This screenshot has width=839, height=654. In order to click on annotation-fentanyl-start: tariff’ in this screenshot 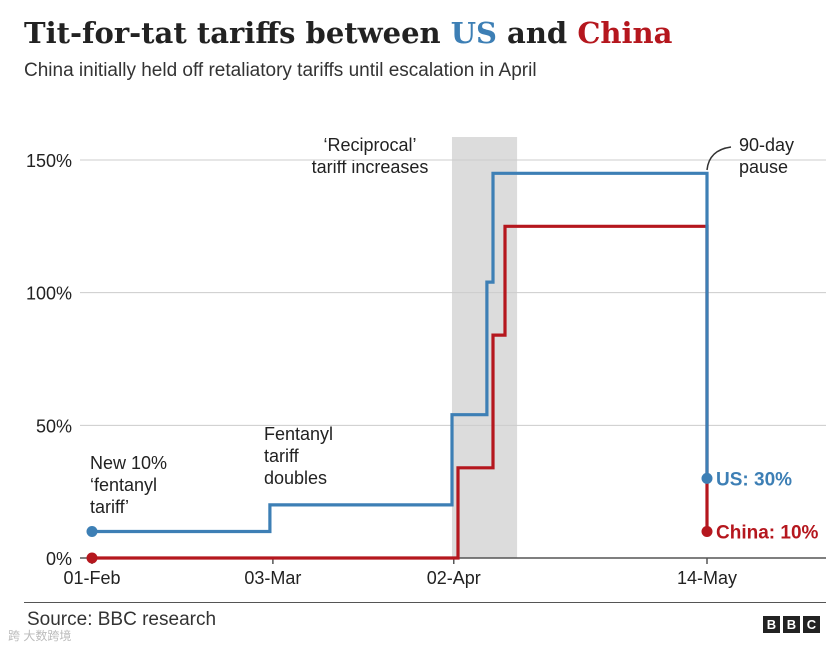, I will do `click(109, 507)`.